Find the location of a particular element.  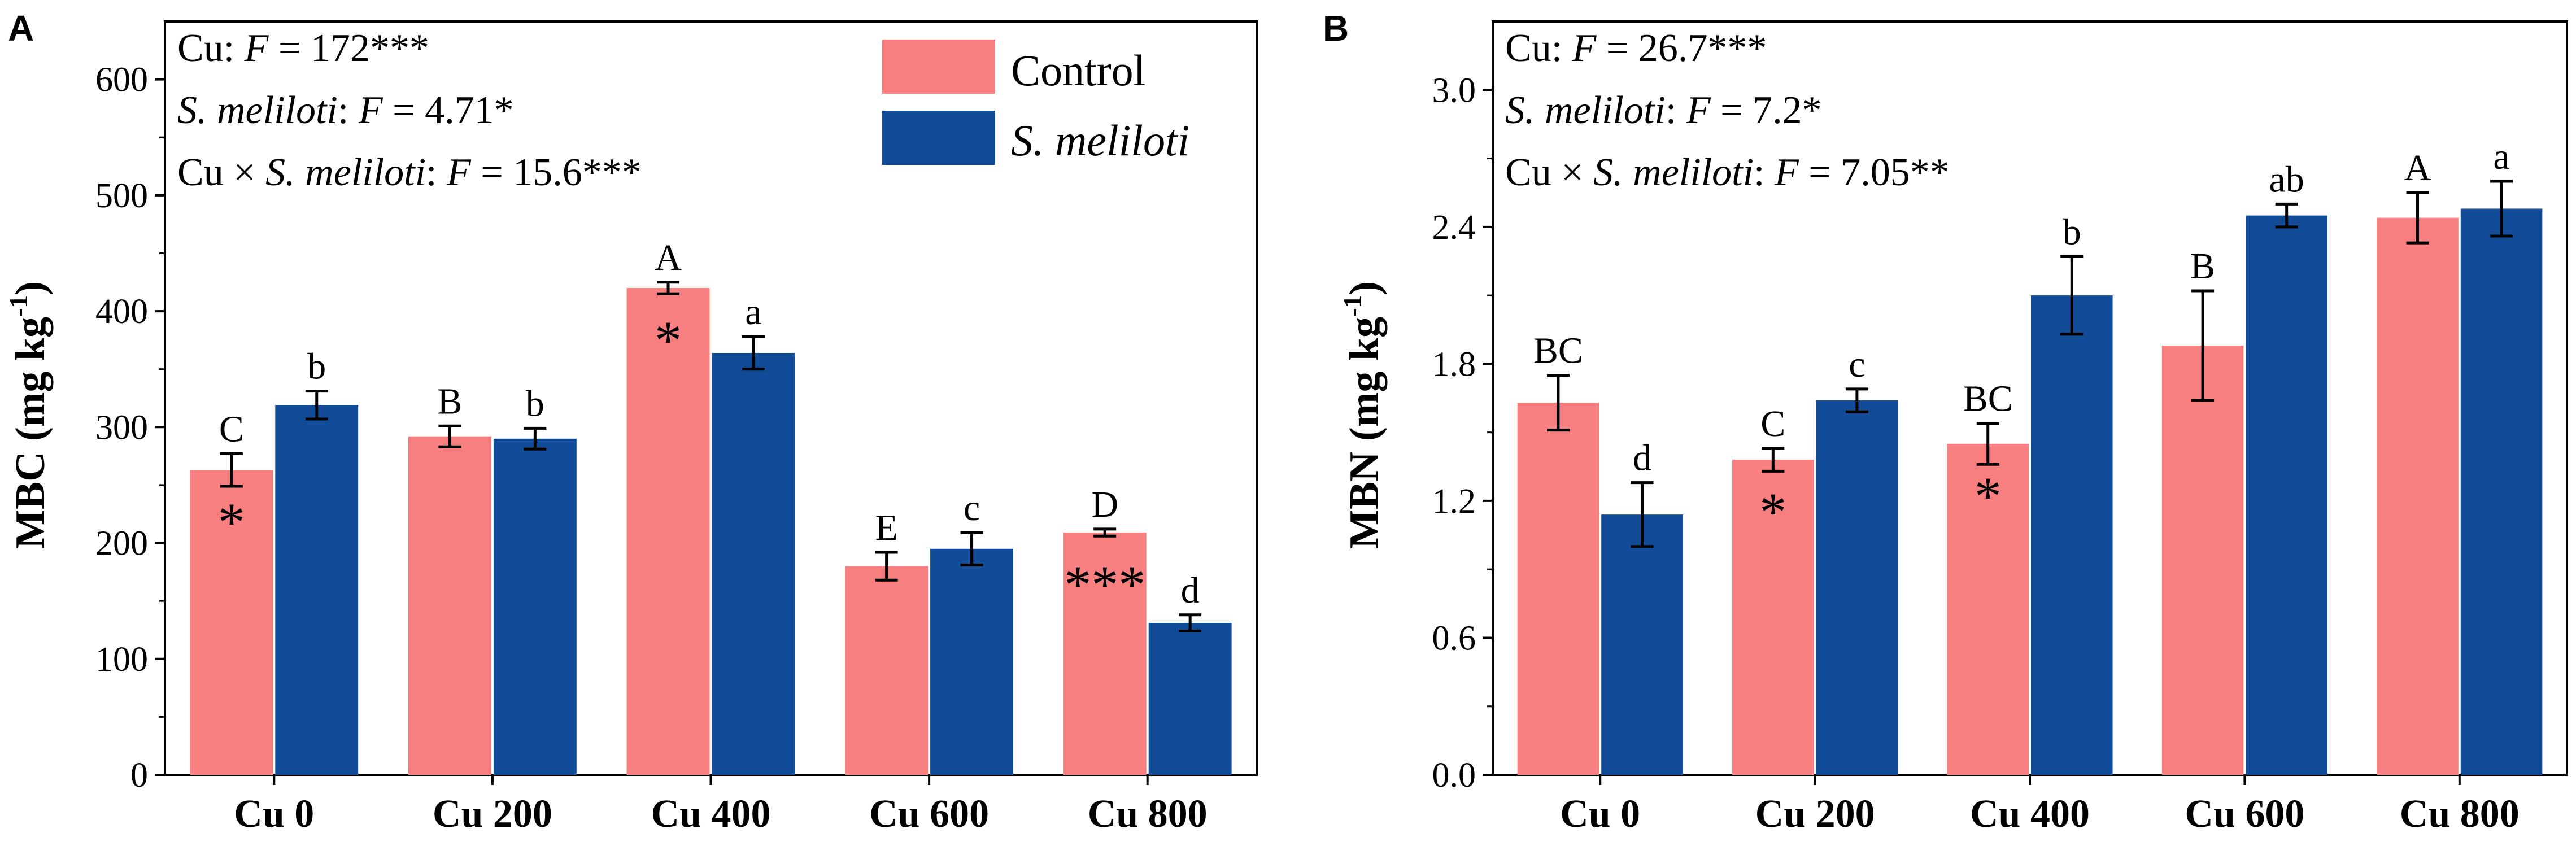

y-tick-label: 0.0 is located at coordinates (1454, 776).